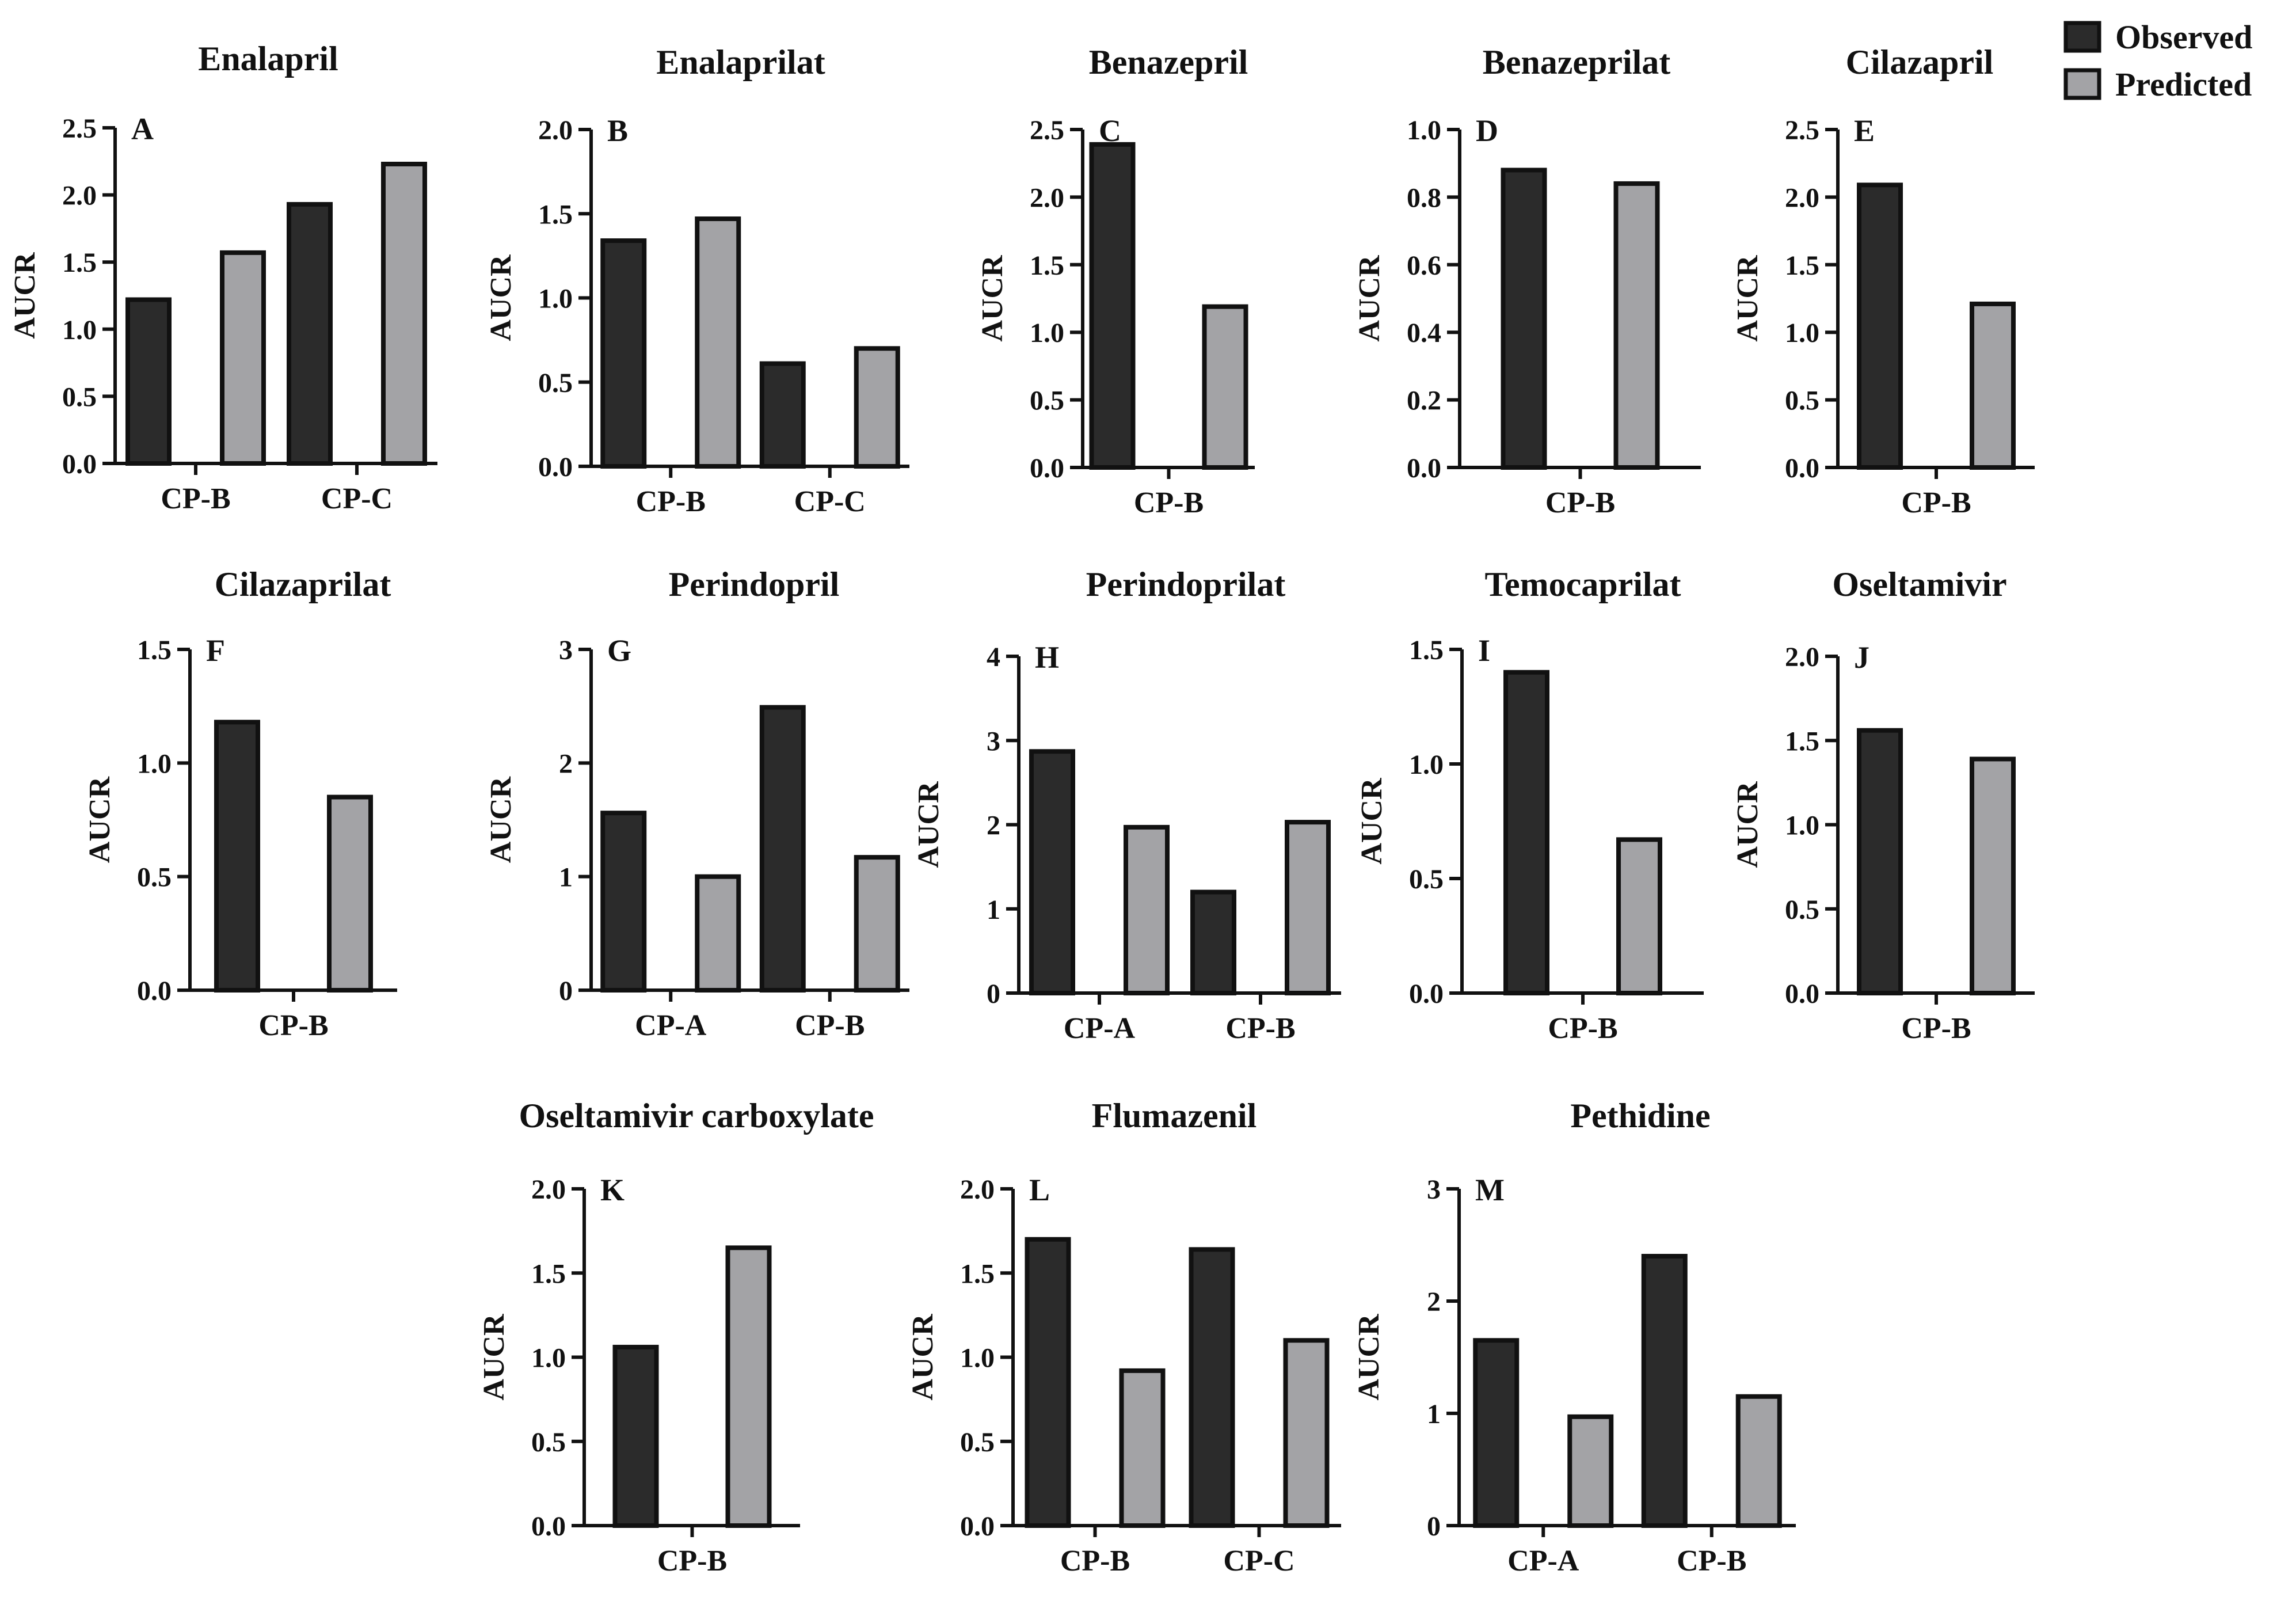  I want to click on panel-letter: B, so click(617, 131).